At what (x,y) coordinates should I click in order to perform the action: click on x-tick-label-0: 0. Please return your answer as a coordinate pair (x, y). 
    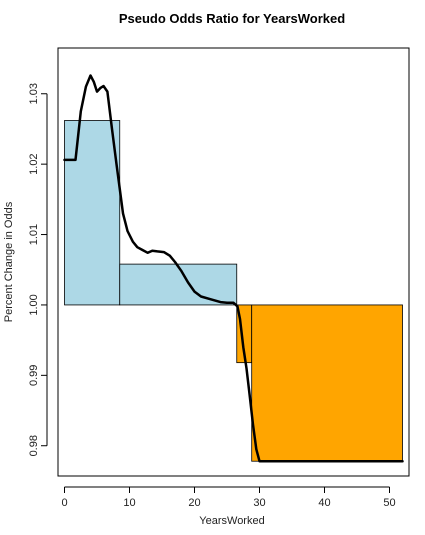
    Looking at the image, I should click on (64, 503).